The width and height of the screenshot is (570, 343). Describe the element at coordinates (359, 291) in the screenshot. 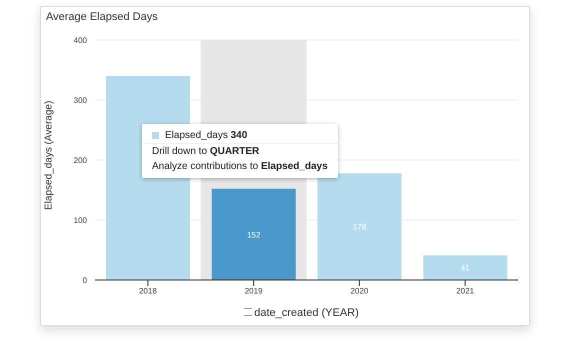

I see `x-tick-label: 2020` at that location.